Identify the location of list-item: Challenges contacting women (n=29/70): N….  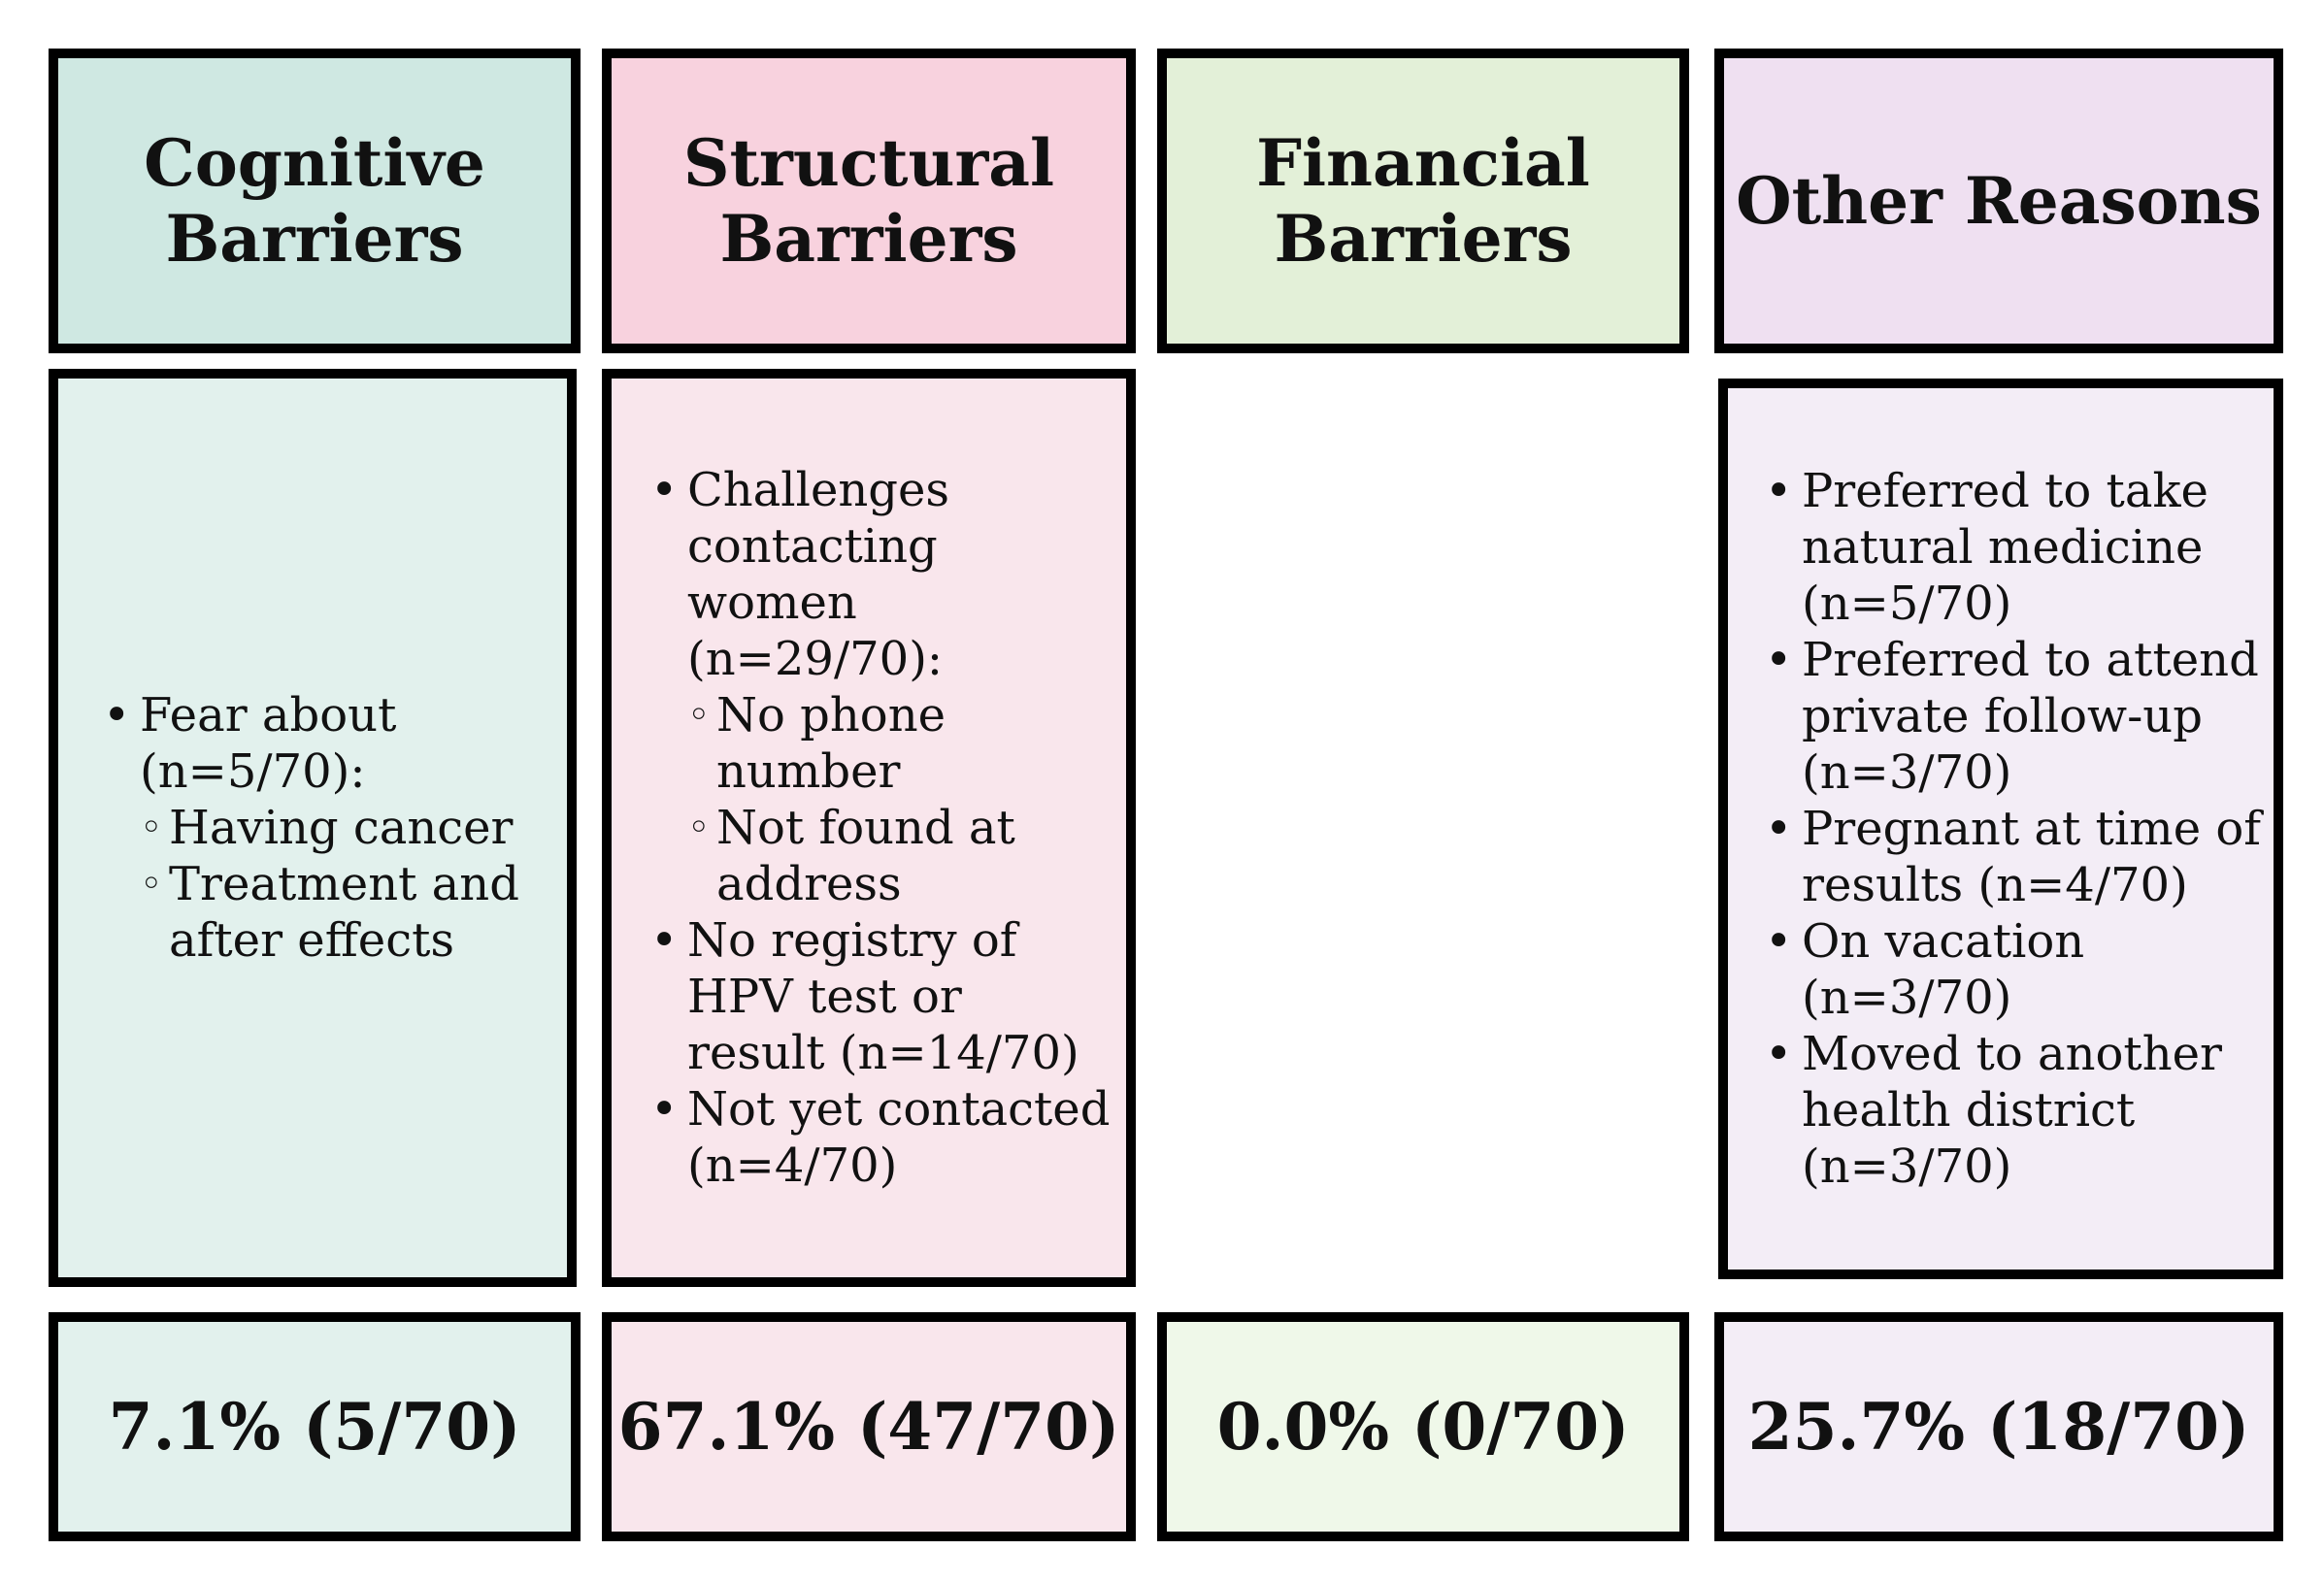
(881, 687).